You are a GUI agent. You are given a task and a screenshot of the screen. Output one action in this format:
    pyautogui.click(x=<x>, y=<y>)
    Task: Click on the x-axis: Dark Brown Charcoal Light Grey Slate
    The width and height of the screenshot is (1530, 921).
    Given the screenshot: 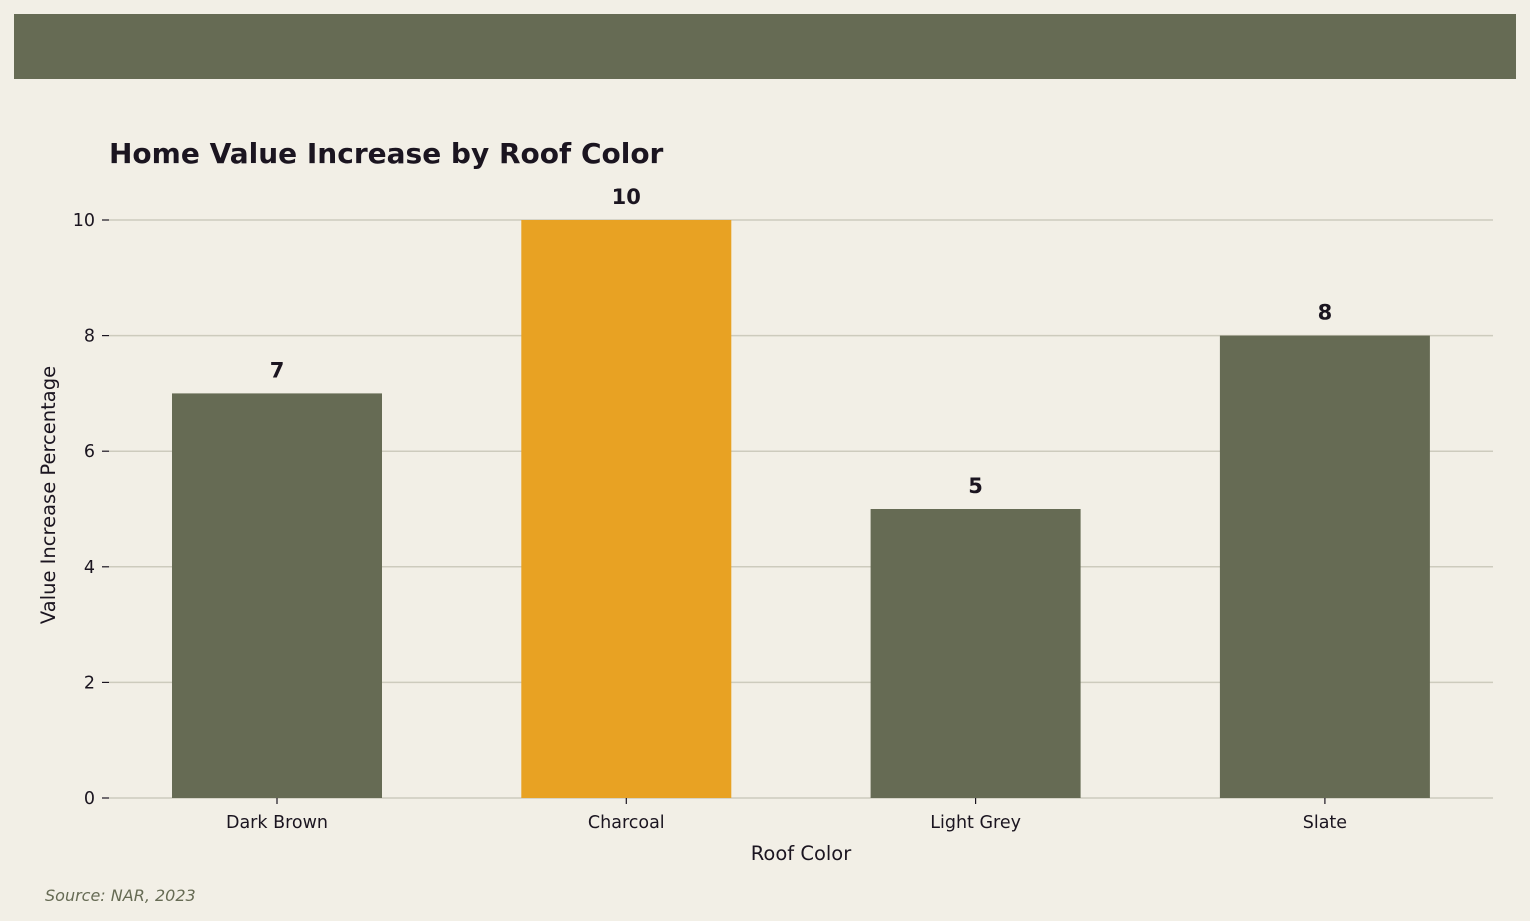 What is the action you would take?
    pyautogui.click(x=786, y=815)
    